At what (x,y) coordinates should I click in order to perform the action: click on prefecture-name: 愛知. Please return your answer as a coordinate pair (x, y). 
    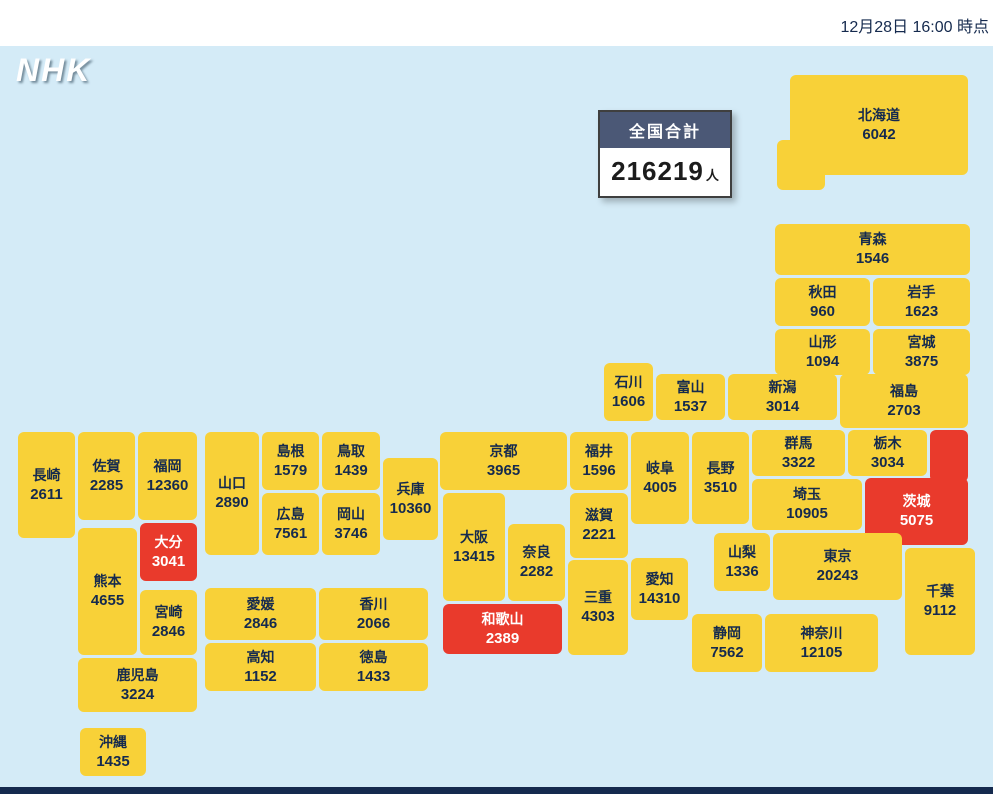
    Looking at the image, I should click on (659, 578).